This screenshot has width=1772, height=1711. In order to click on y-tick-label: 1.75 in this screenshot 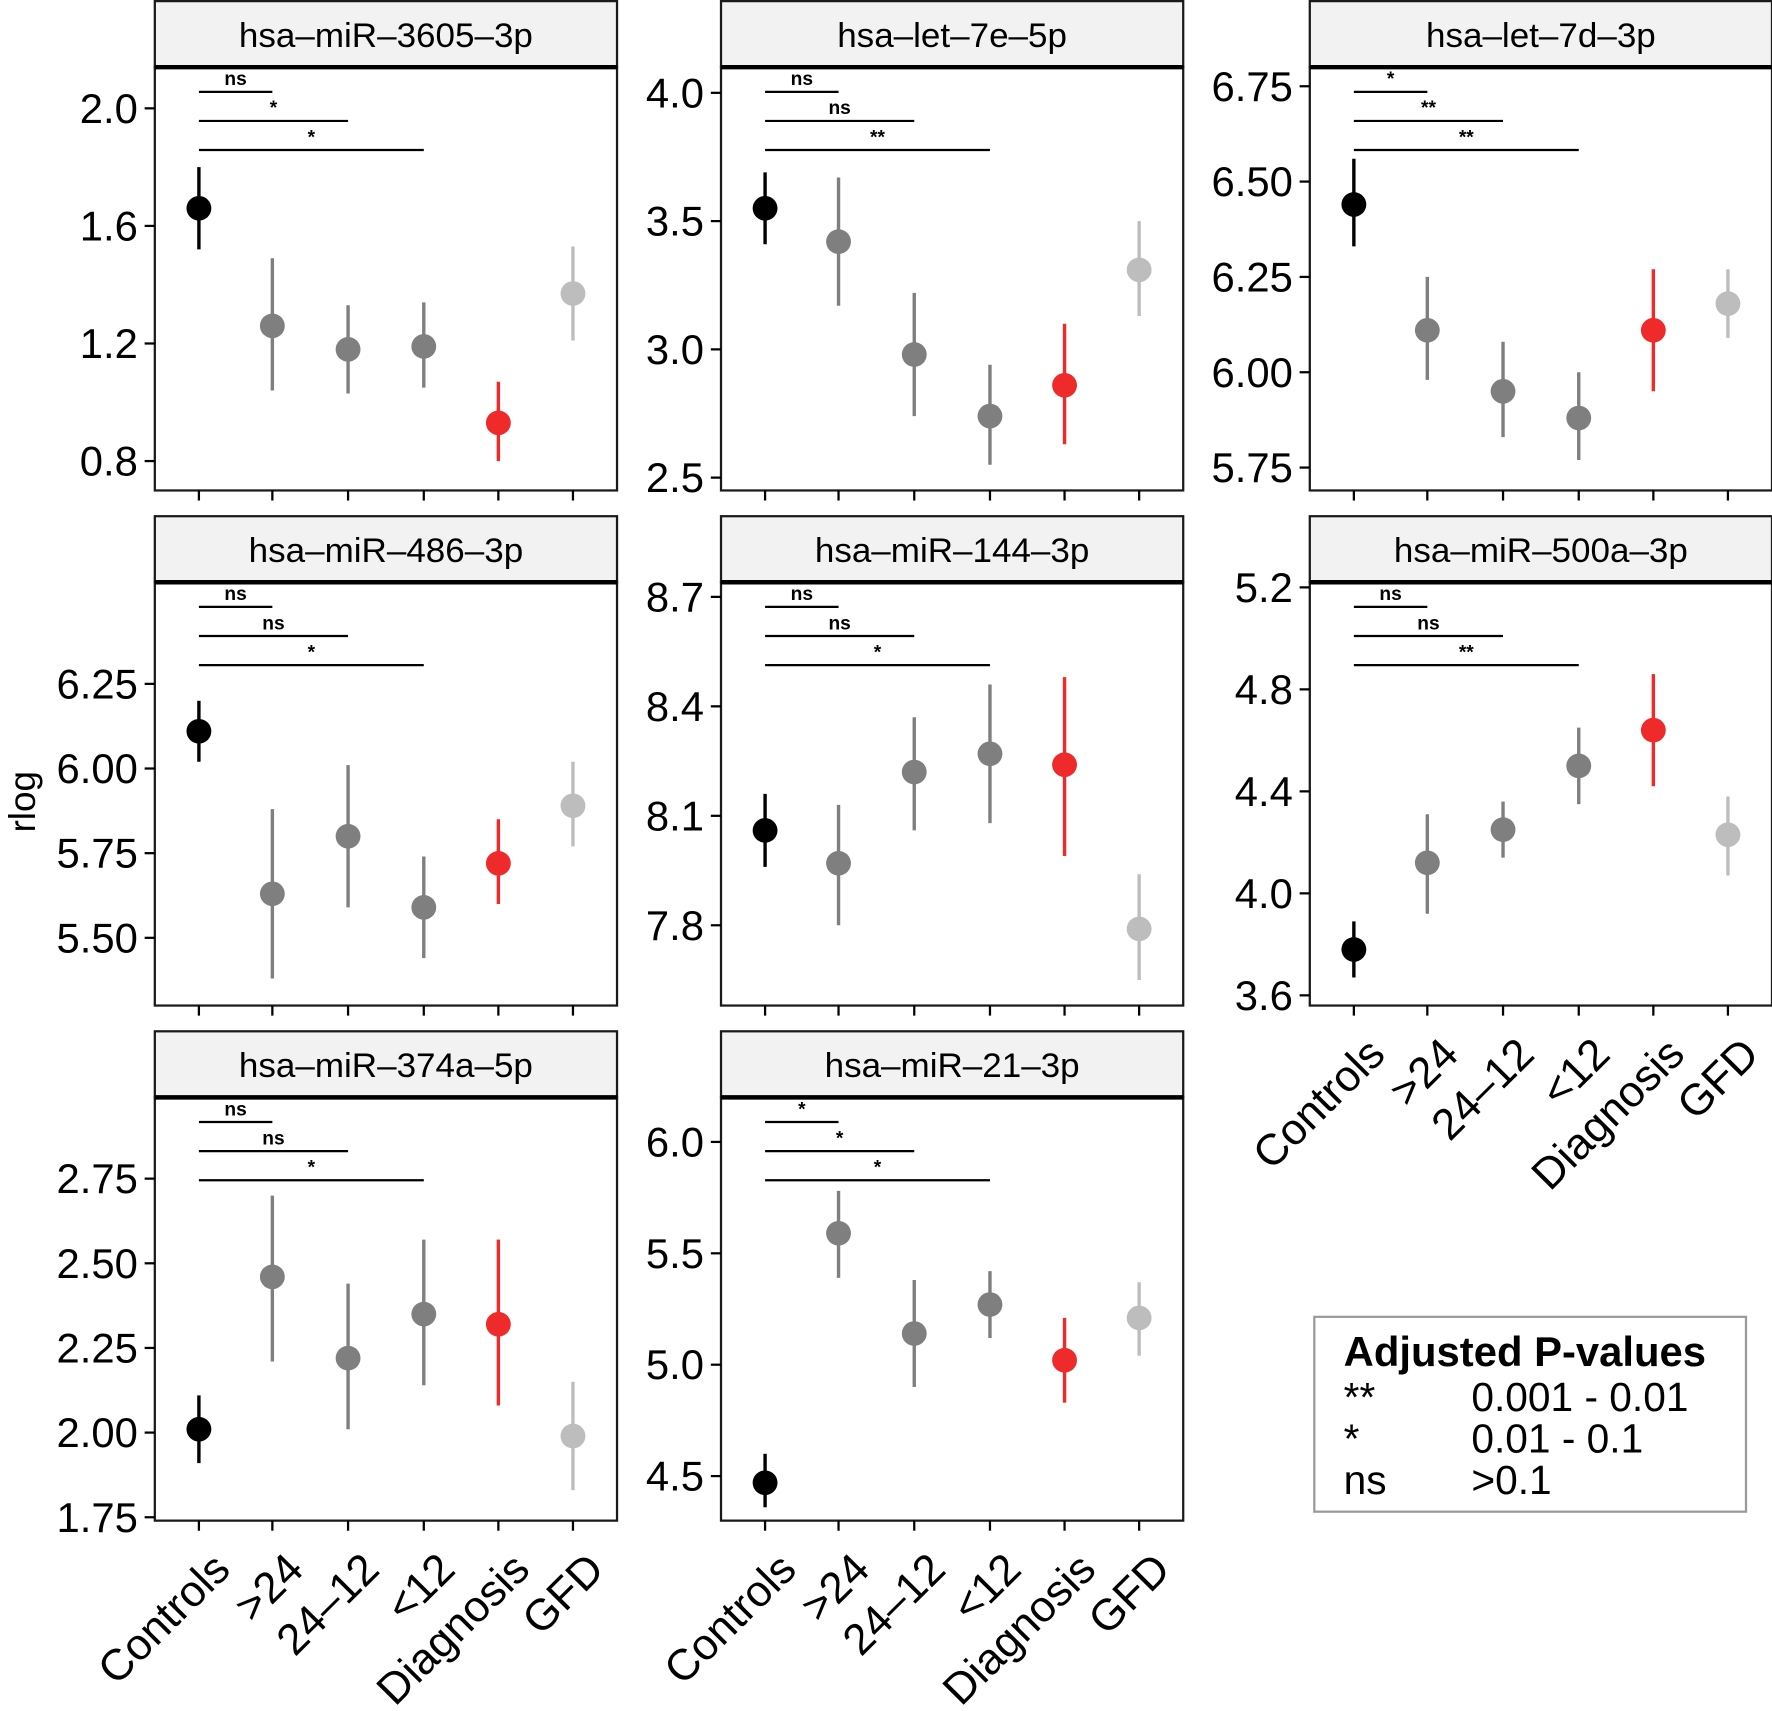, I will do `click(97, 1517)`.